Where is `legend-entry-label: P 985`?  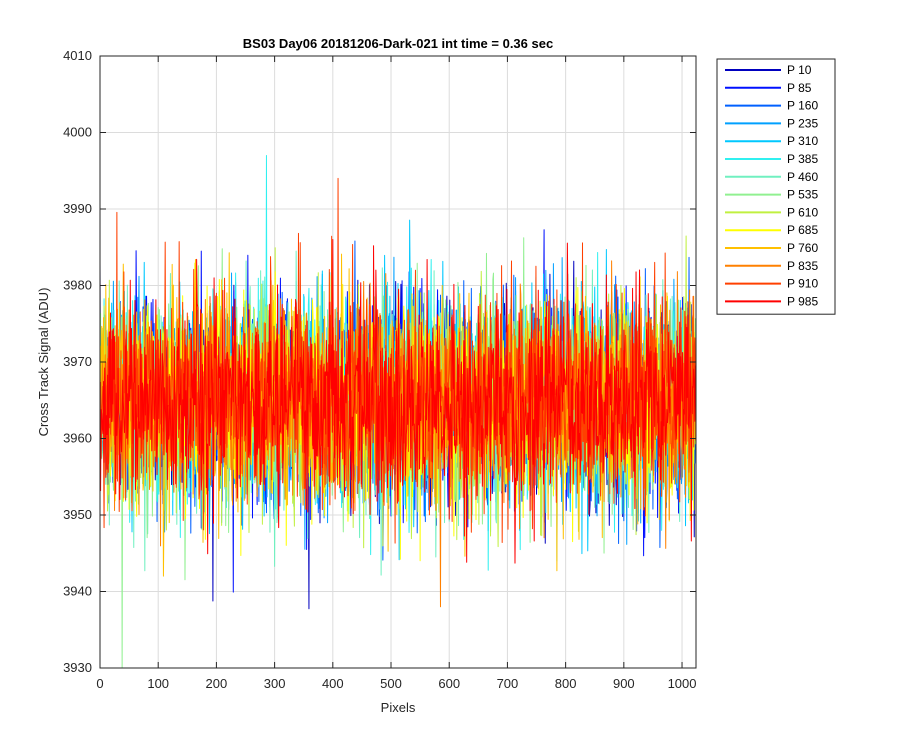 legend-entry-label: P 985 is located at coordinates (802, 301).